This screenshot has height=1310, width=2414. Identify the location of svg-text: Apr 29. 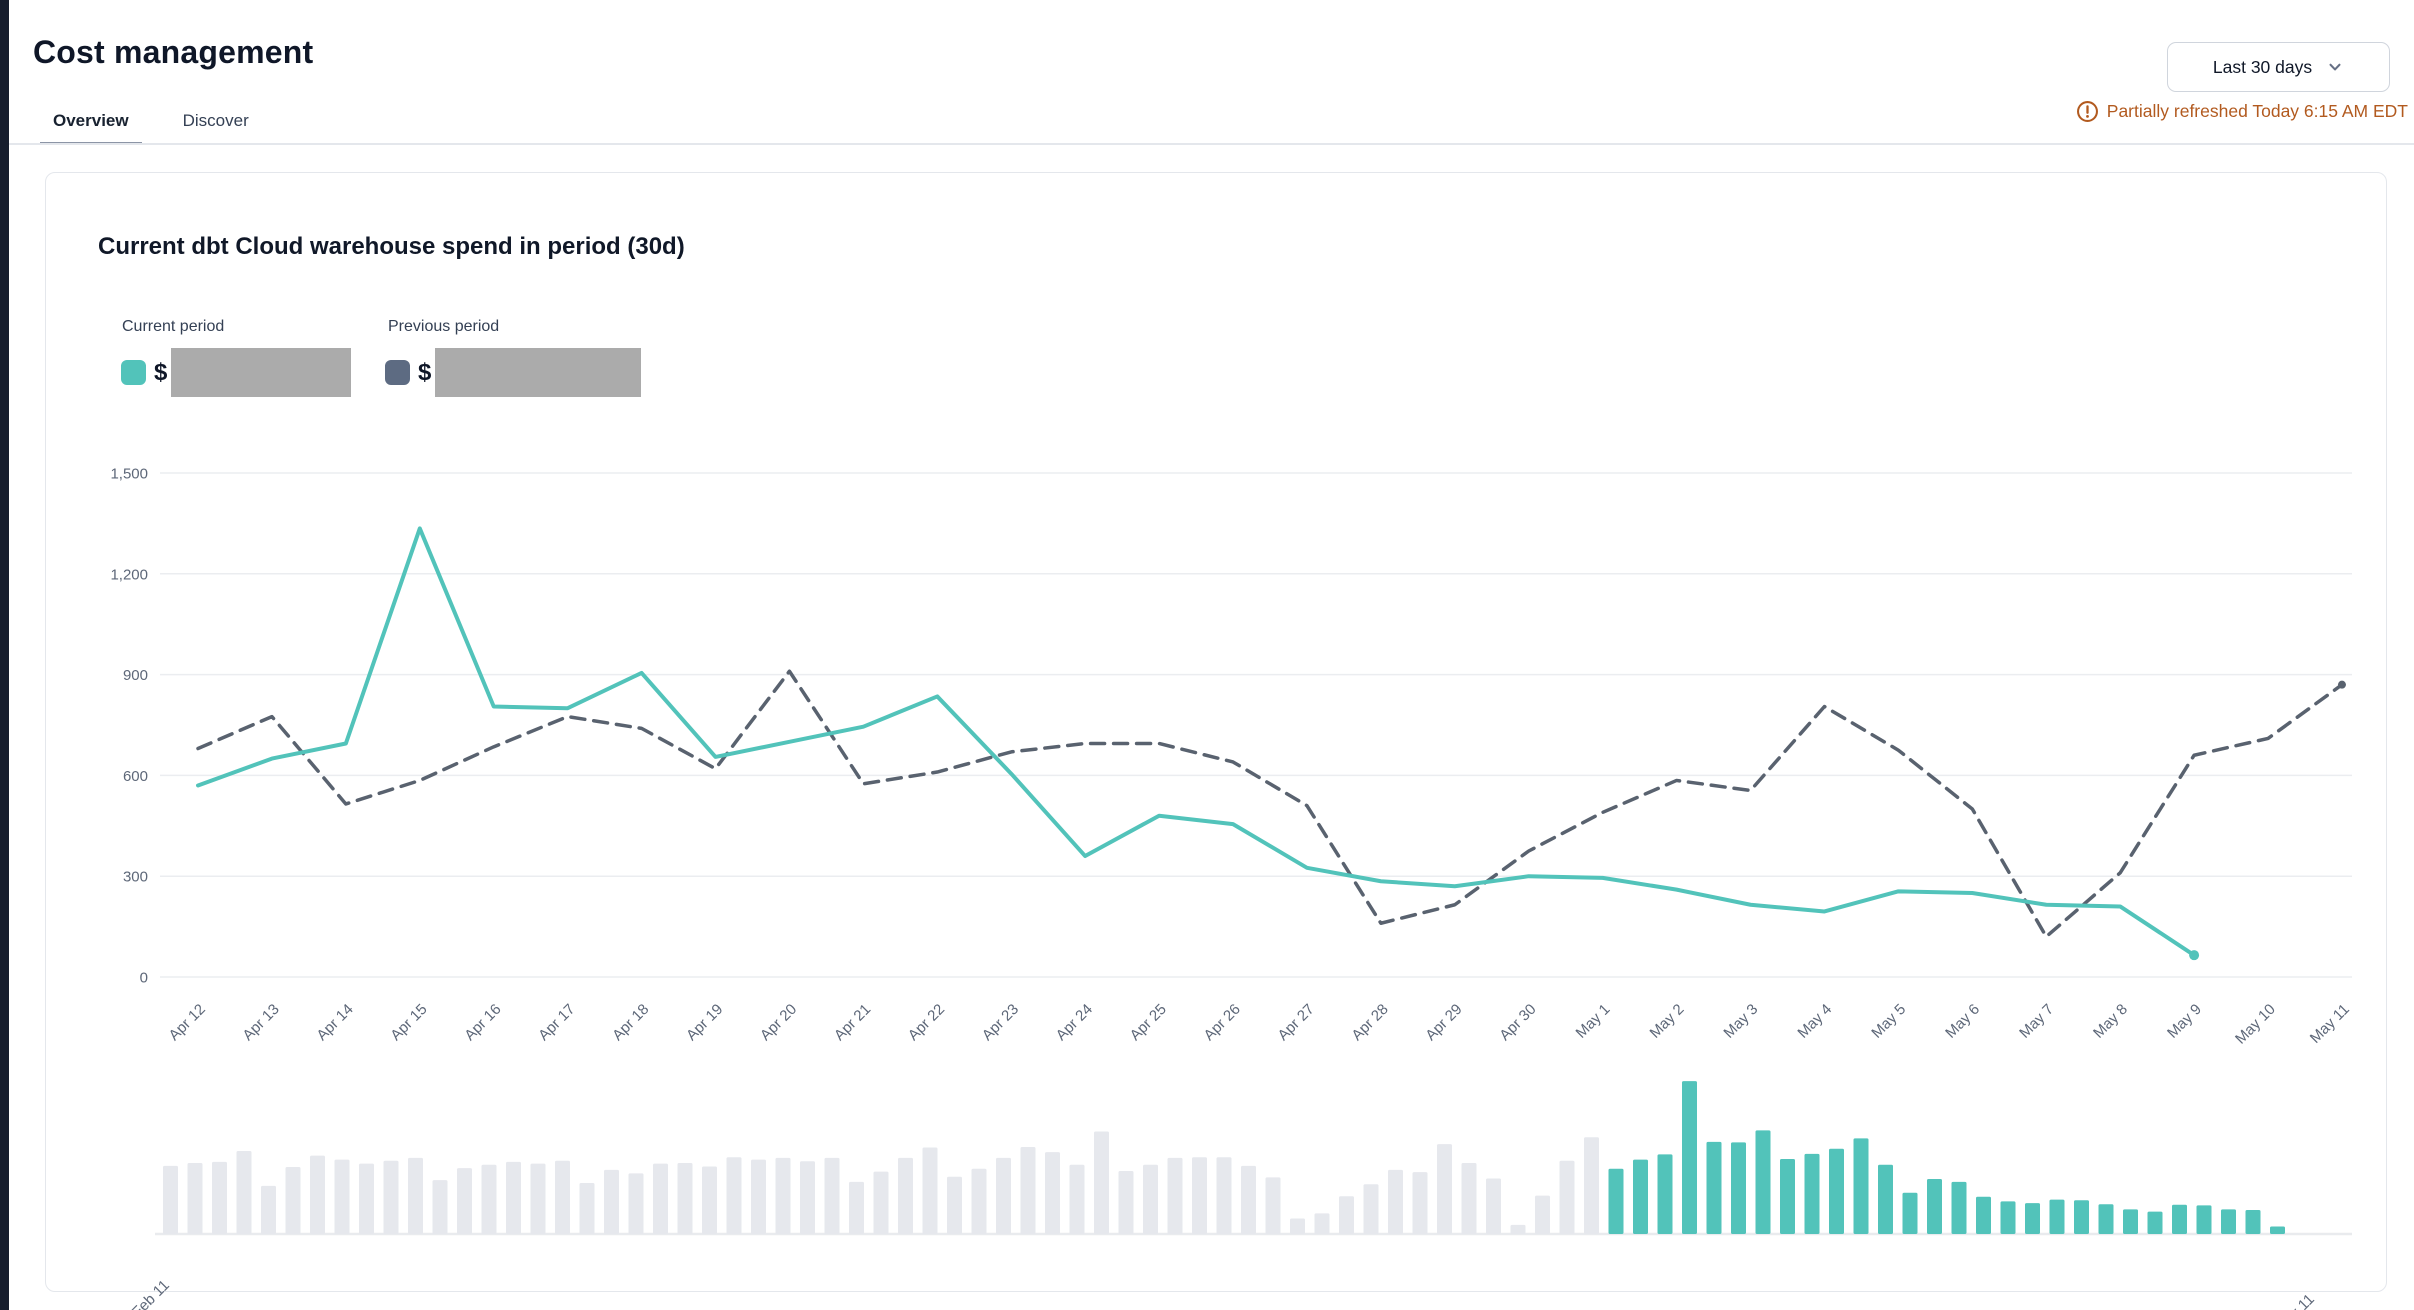
(1443, 1022).